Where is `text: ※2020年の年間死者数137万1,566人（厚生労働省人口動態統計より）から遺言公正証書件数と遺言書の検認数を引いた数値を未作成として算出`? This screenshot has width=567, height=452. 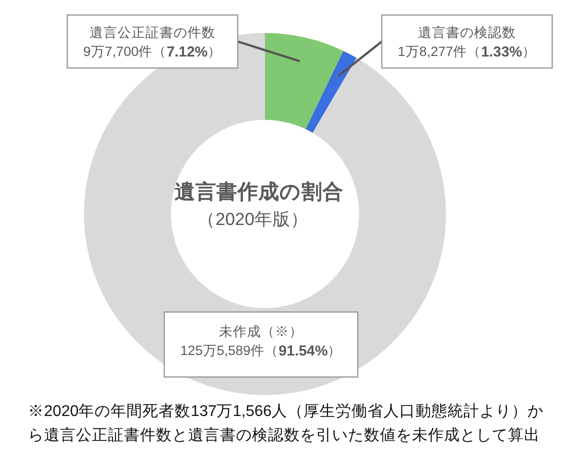
text: ※2020年の年間死者数137万1,566人（厚生労働省人口動態統計より）から遺言公正証書件数と遺言書の検認数を引いた数値を未作成として算出 is located at coordinates (286, 424).